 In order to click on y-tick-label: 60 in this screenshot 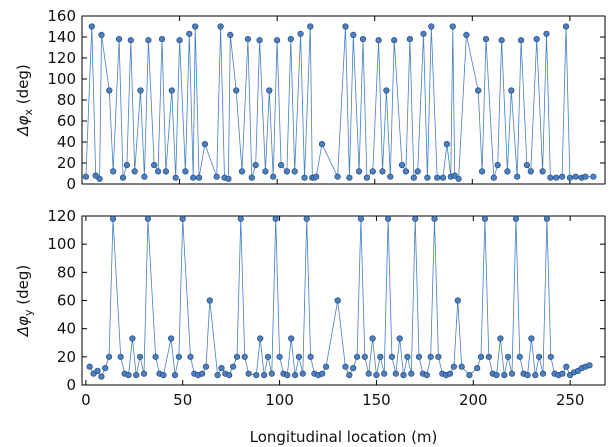, I will do `click(66, 301)`.